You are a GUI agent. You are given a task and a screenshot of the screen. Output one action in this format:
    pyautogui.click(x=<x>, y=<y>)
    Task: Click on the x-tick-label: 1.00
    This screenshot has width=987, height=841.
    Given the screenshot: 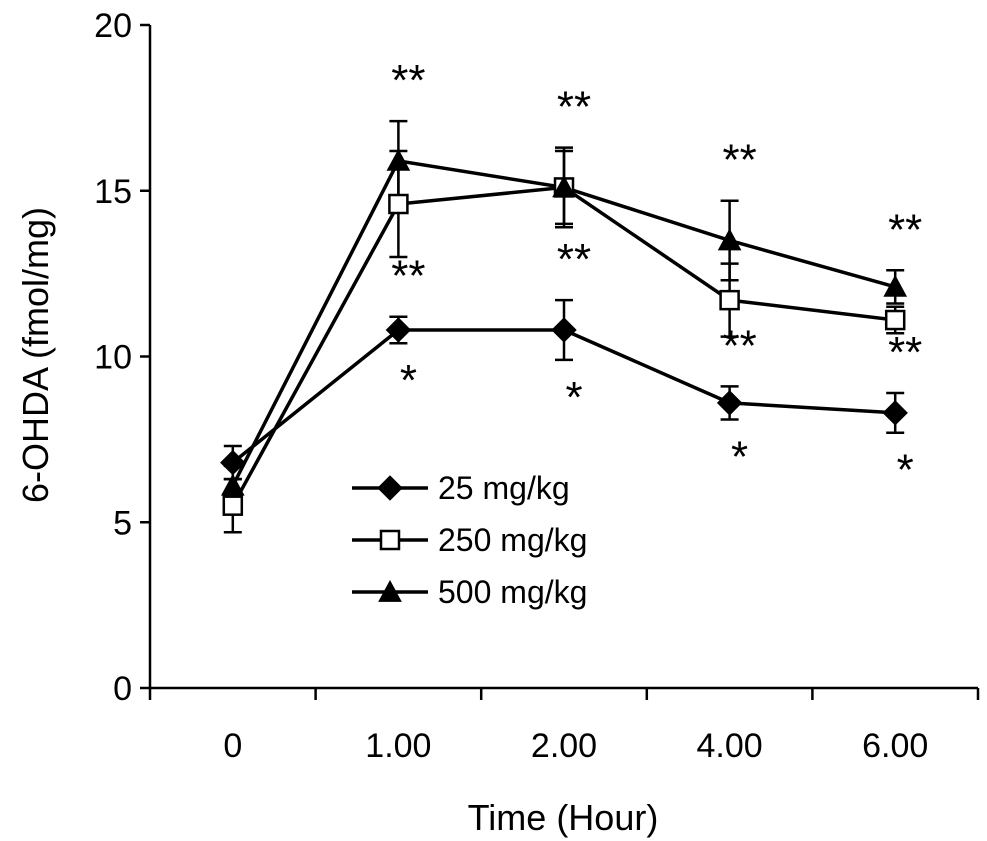 What is the action you would take?
    pyautogui.click(x=398, y=746)
    